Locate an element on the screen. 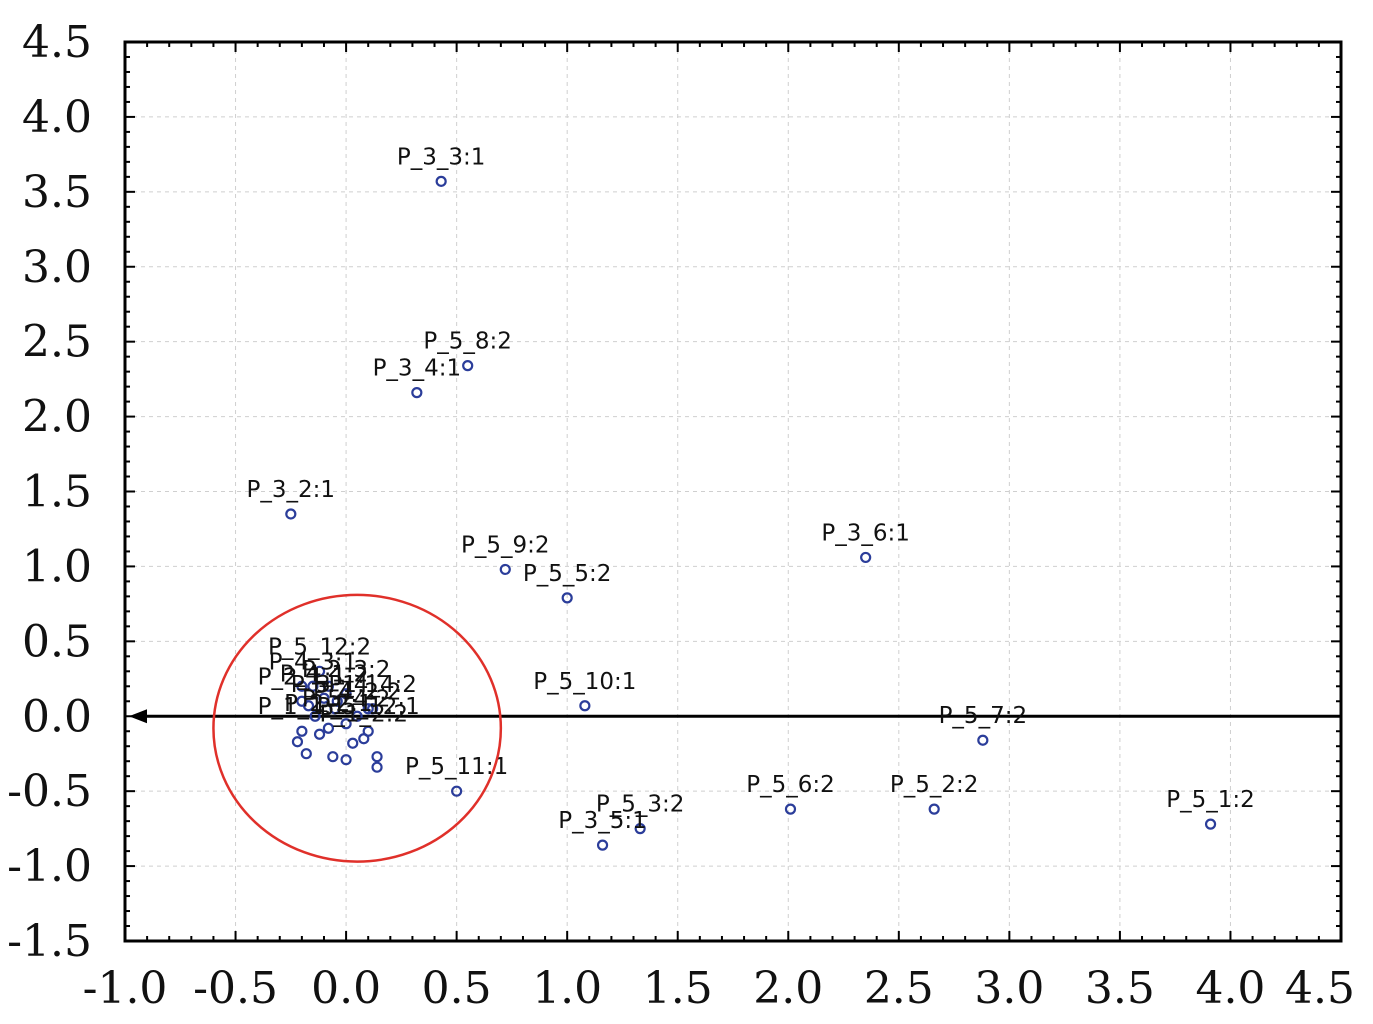 The height and width of the screenshot is (1024, 1373). y-tick-label: -1.0 is located at coordinates (49, 866).